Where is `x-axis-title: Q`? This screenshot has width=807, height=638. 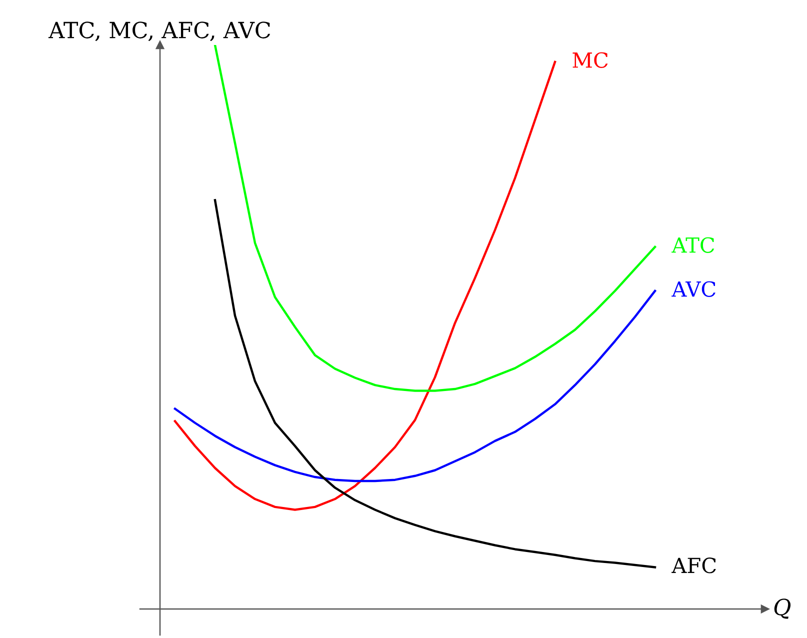
x-axis-title: Q is located at coordinates (782, 608).